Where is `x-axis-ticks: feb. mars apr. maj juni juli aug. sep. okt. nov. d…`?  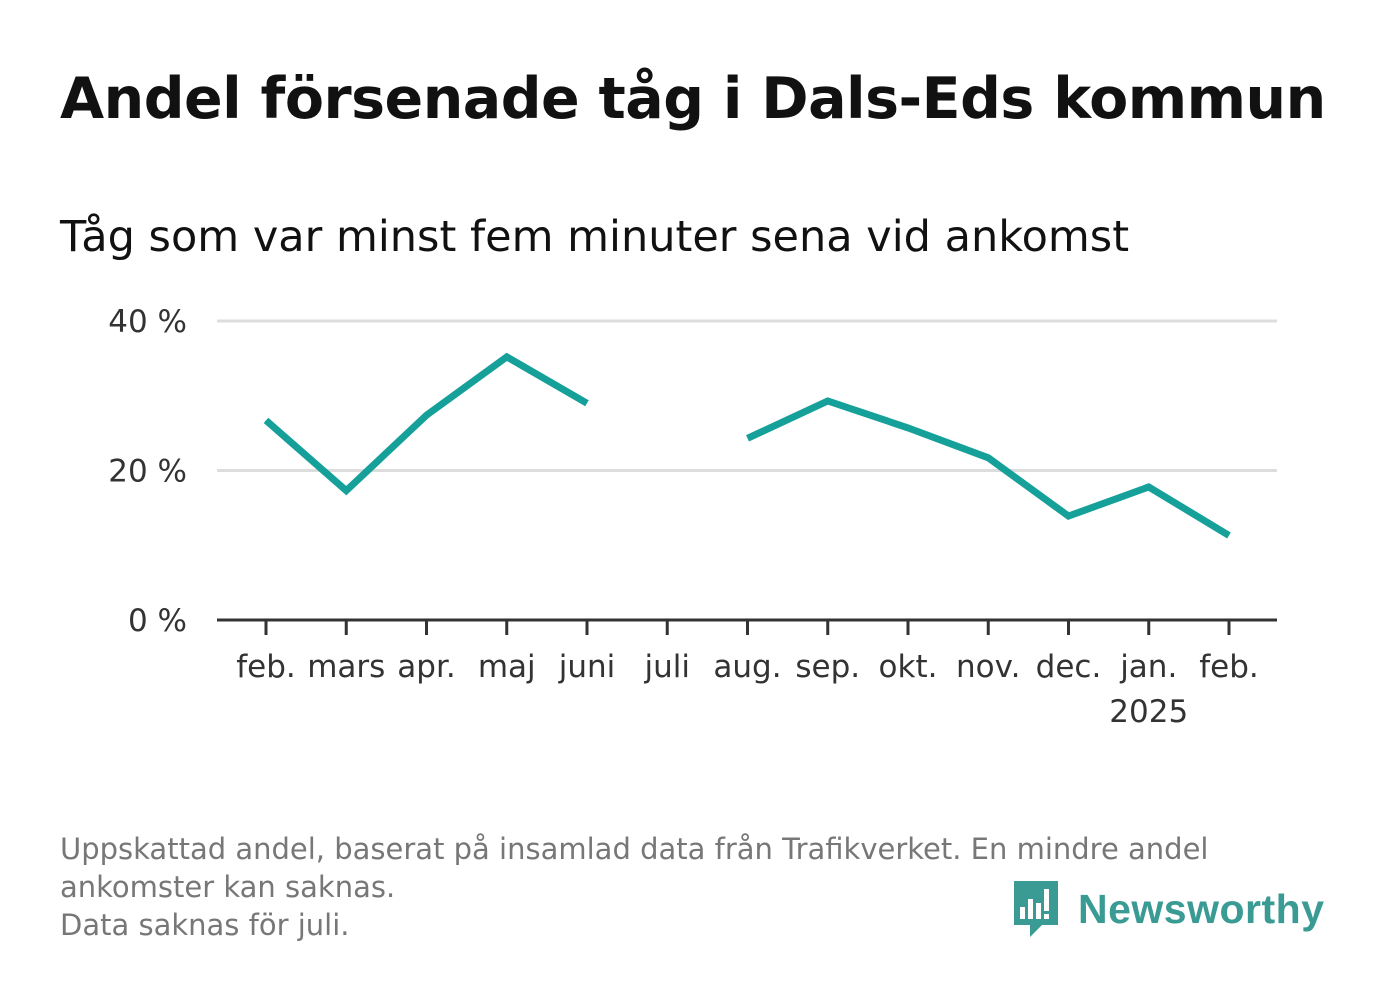
x-axis-ticks: feb. mars apr. maj juni juli aug. sep. okt. nov. d… is located at coordinates (747, 675).